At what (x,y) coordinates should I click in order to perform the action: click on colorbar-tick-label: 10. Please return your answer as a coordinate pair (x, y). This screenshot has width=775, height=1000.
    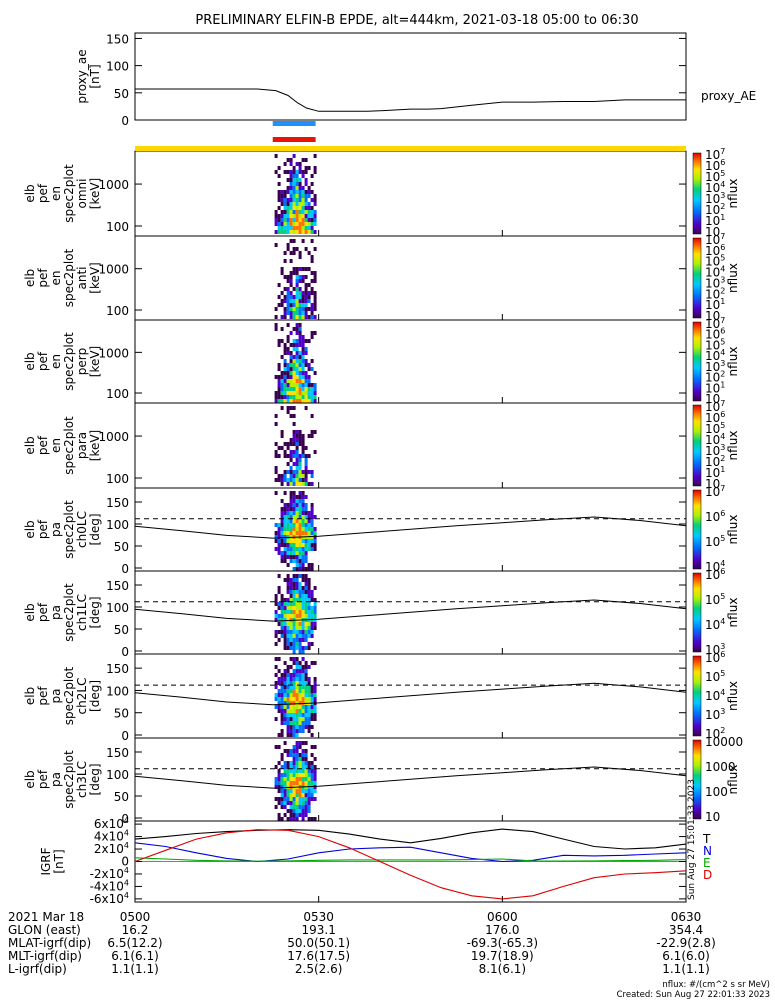
    Looking at the image, I should click on (712, 484).